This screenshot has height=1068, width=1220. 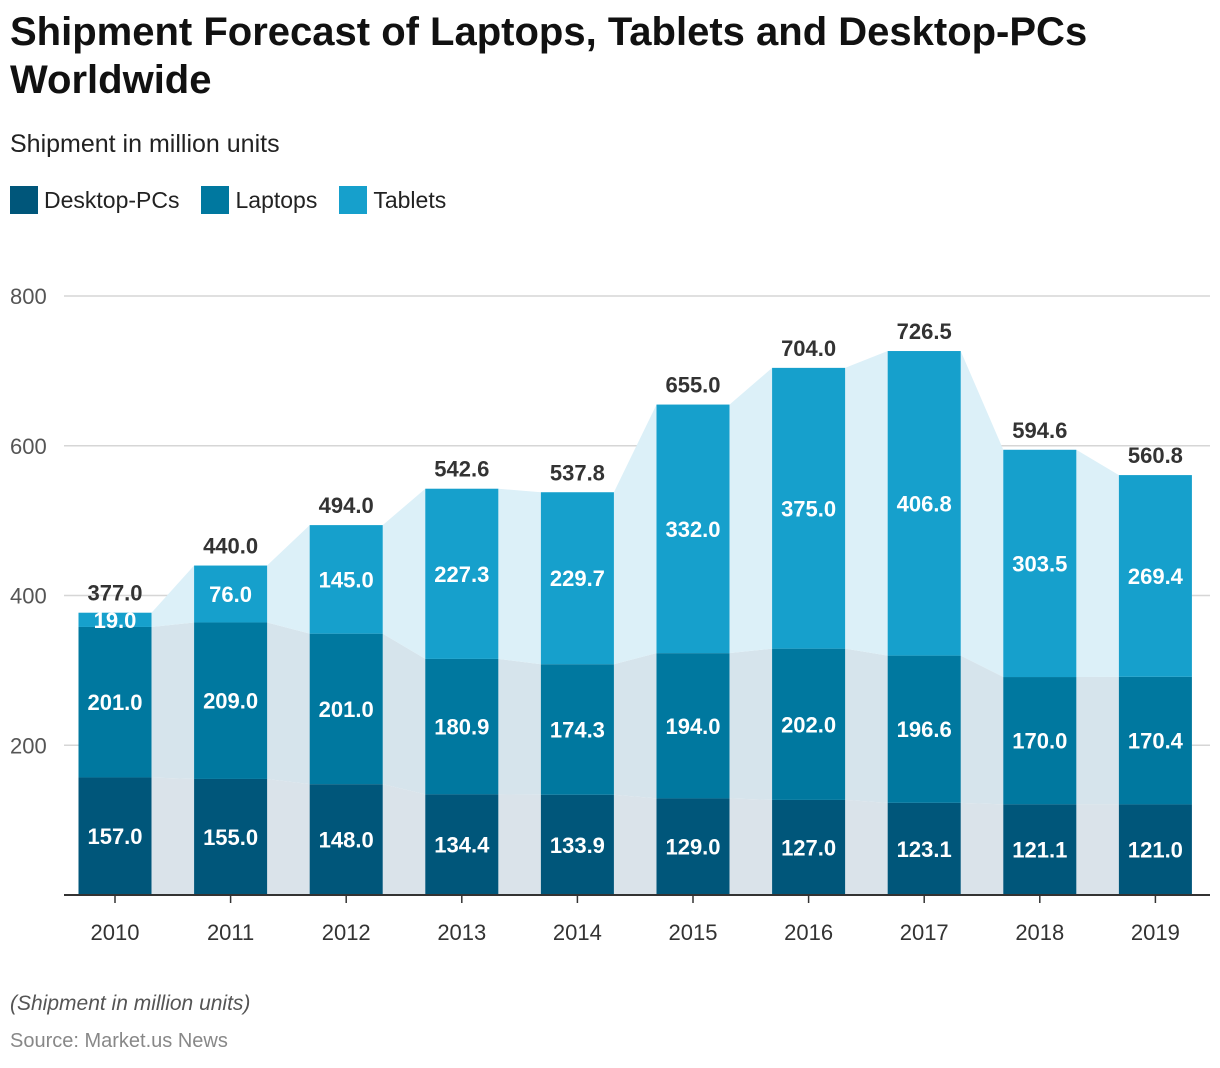 I want to click on bar-desktop-pcs-2013, so click(x=462, y=844).